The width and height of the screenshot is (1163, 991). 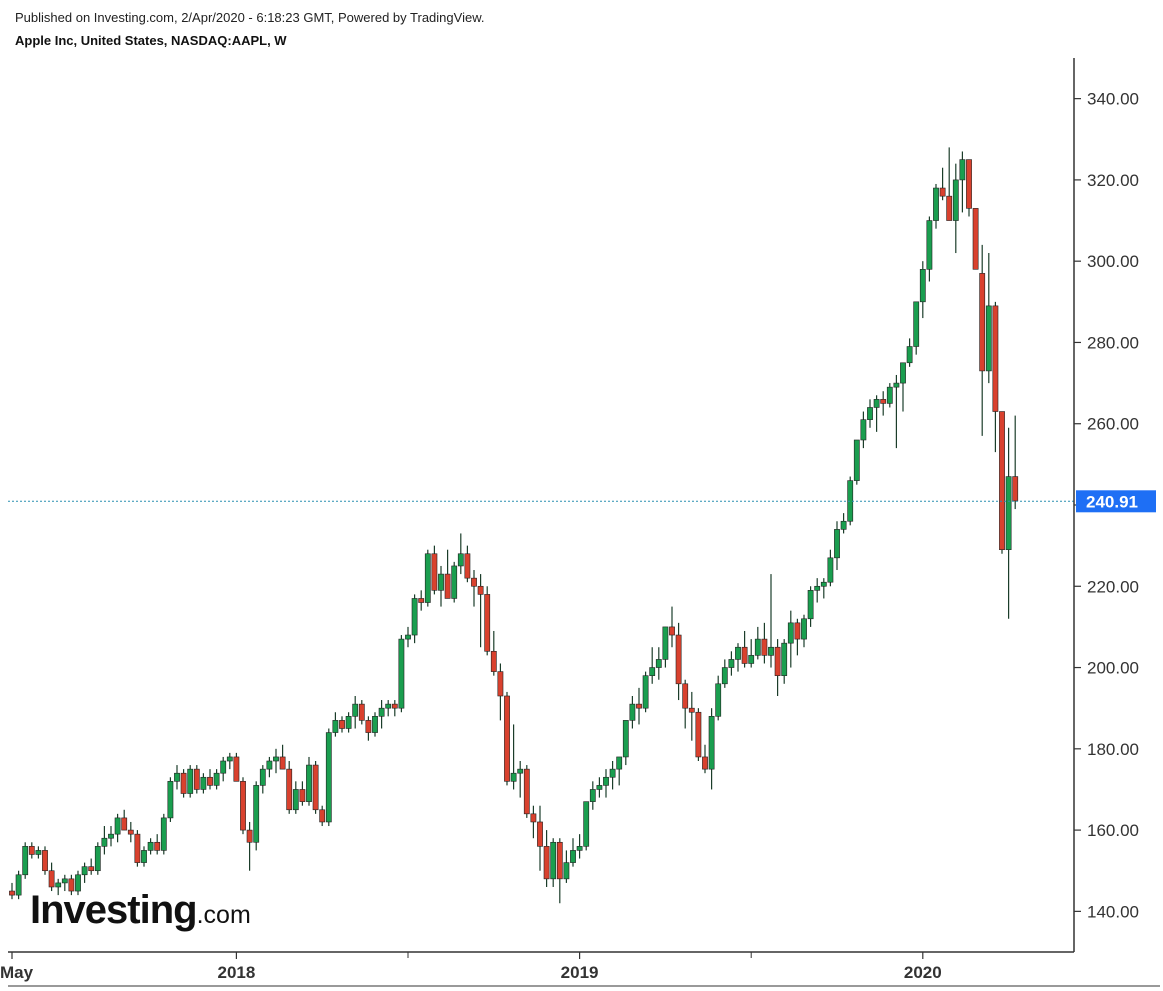 I want to click on y-tick-label: 140.00, so click(x=1113, y=911).